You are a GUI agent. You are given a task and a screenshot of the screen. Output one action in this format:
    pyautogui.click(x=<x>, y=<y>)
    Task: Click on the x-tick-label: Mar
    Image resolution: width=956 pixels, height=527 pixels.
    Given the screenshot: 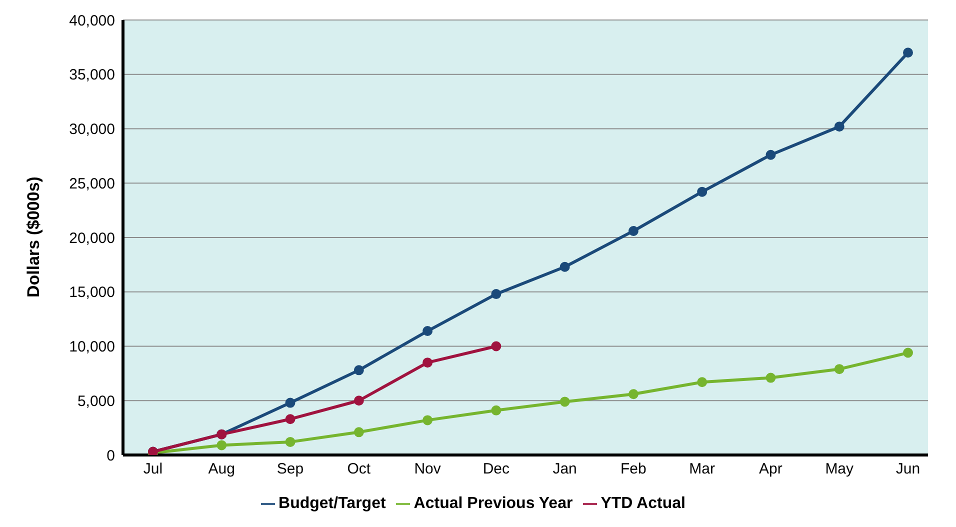 What is the action you would take?
    pyautogui.click(x=702, y=469)
    